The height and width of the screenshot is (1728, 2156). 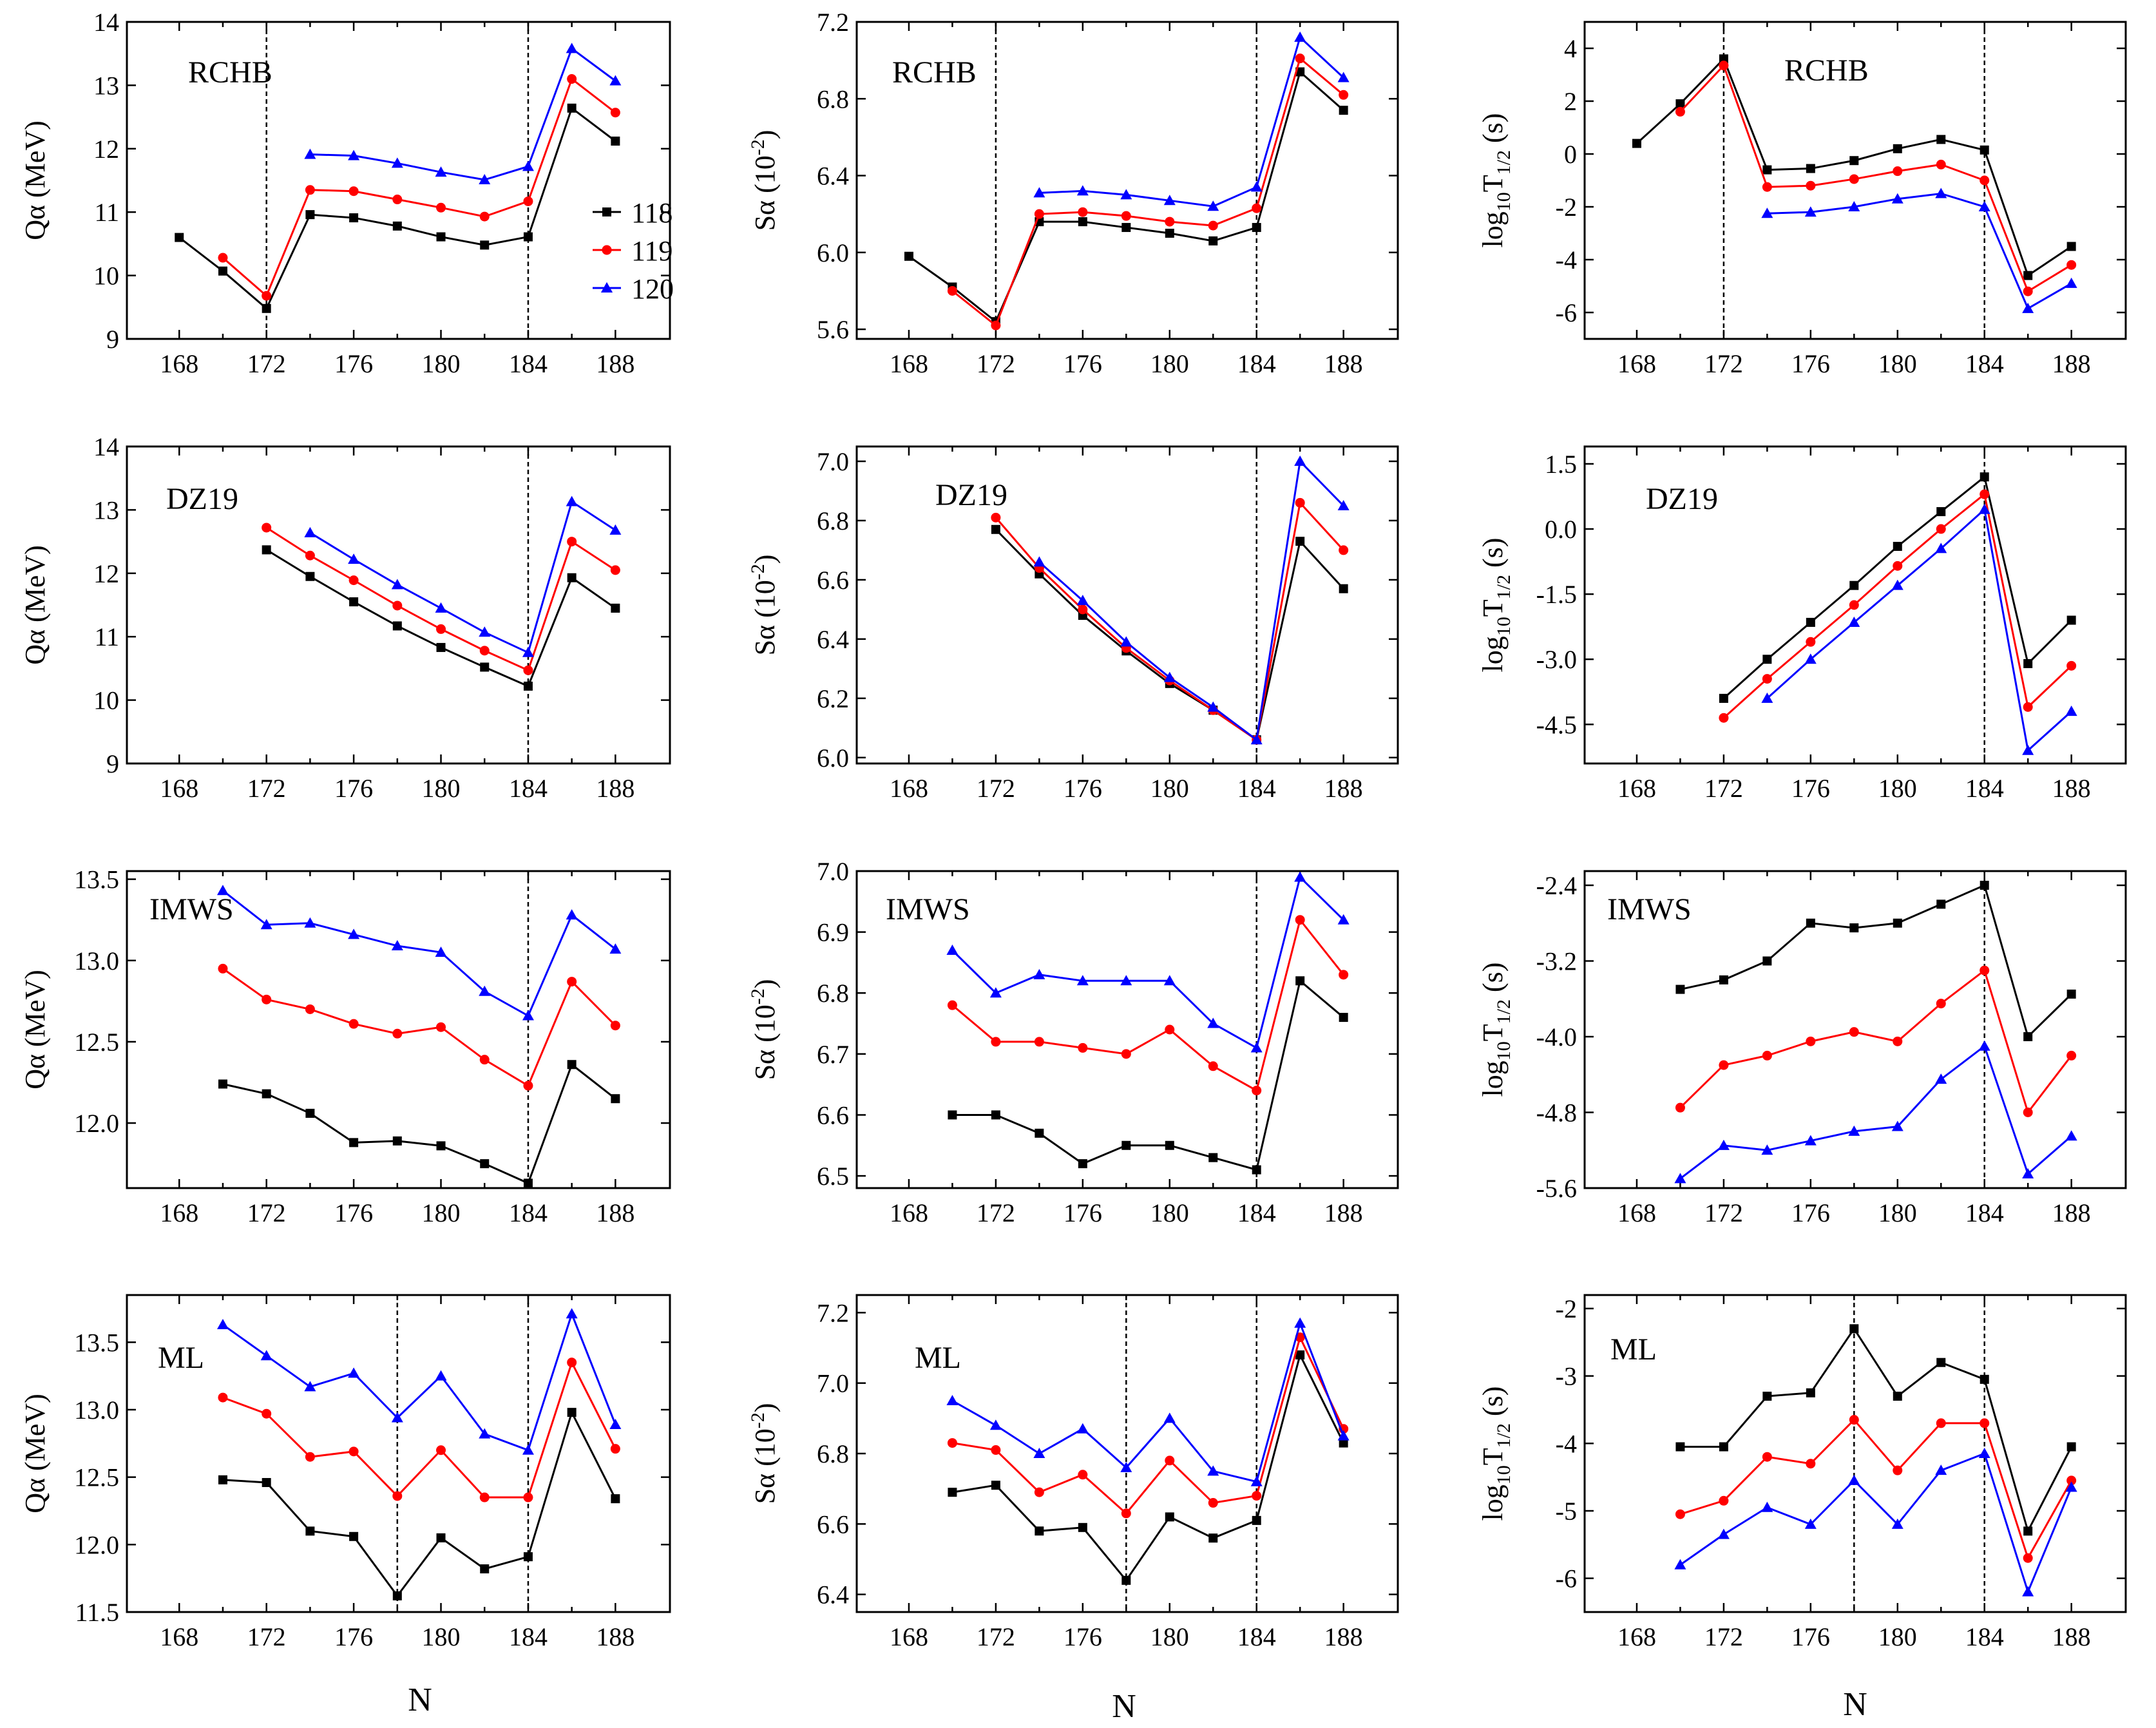 I want to click on y-tick-label: 6.0, so click(x=833, y=758).